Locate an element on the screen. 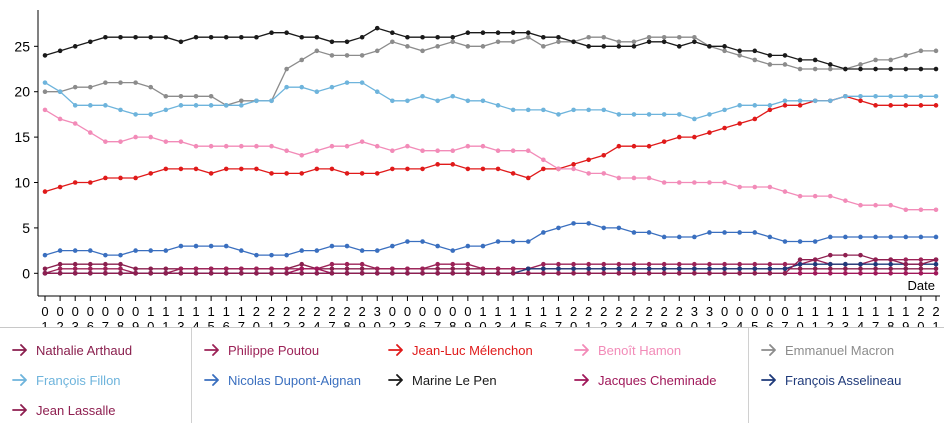 This screenshot has width=944, height=423. x-tick-label: 8 is located at coordinates (452, 323).